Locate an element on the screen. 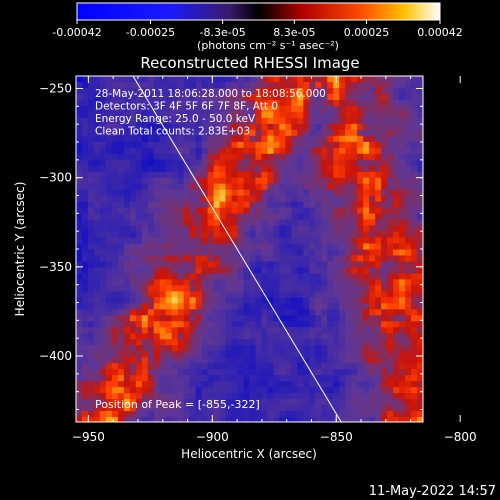 Image resolution: width=500 pixels, height=500 pixels. colorbar-tick-label: 8.3e-05 is located at coordinates (294, 32).